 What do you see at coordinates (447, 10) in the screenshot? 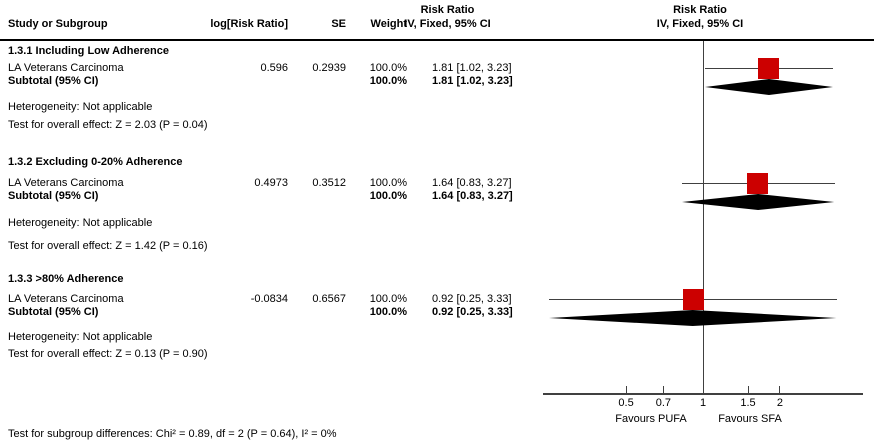
I see `ci-column-header-line1: Risk Ratio` at bounding box center [447, 10].